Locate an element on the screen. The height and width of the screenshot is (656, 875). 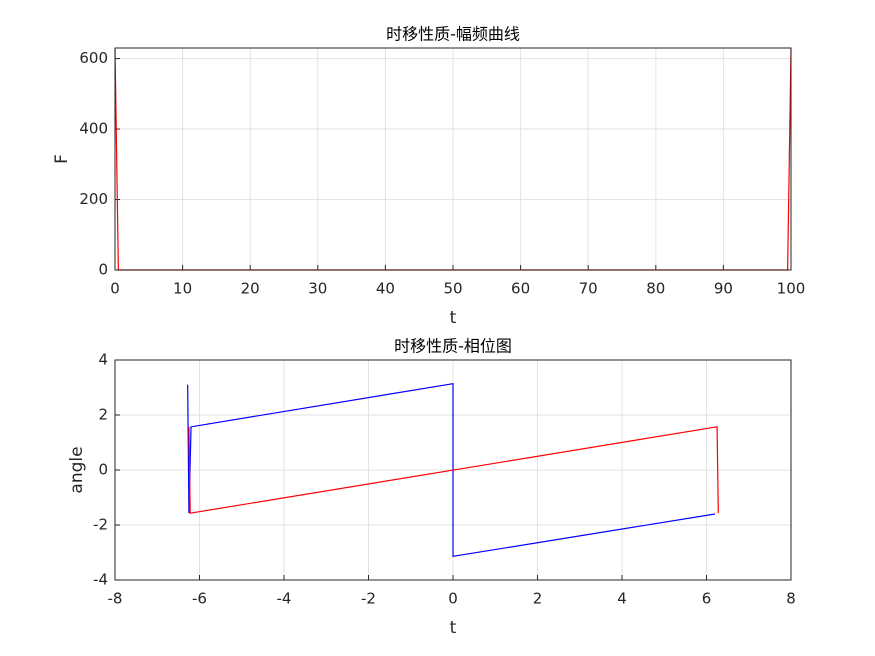
x-tick-label: 60 is located at coordinates (520, 289).